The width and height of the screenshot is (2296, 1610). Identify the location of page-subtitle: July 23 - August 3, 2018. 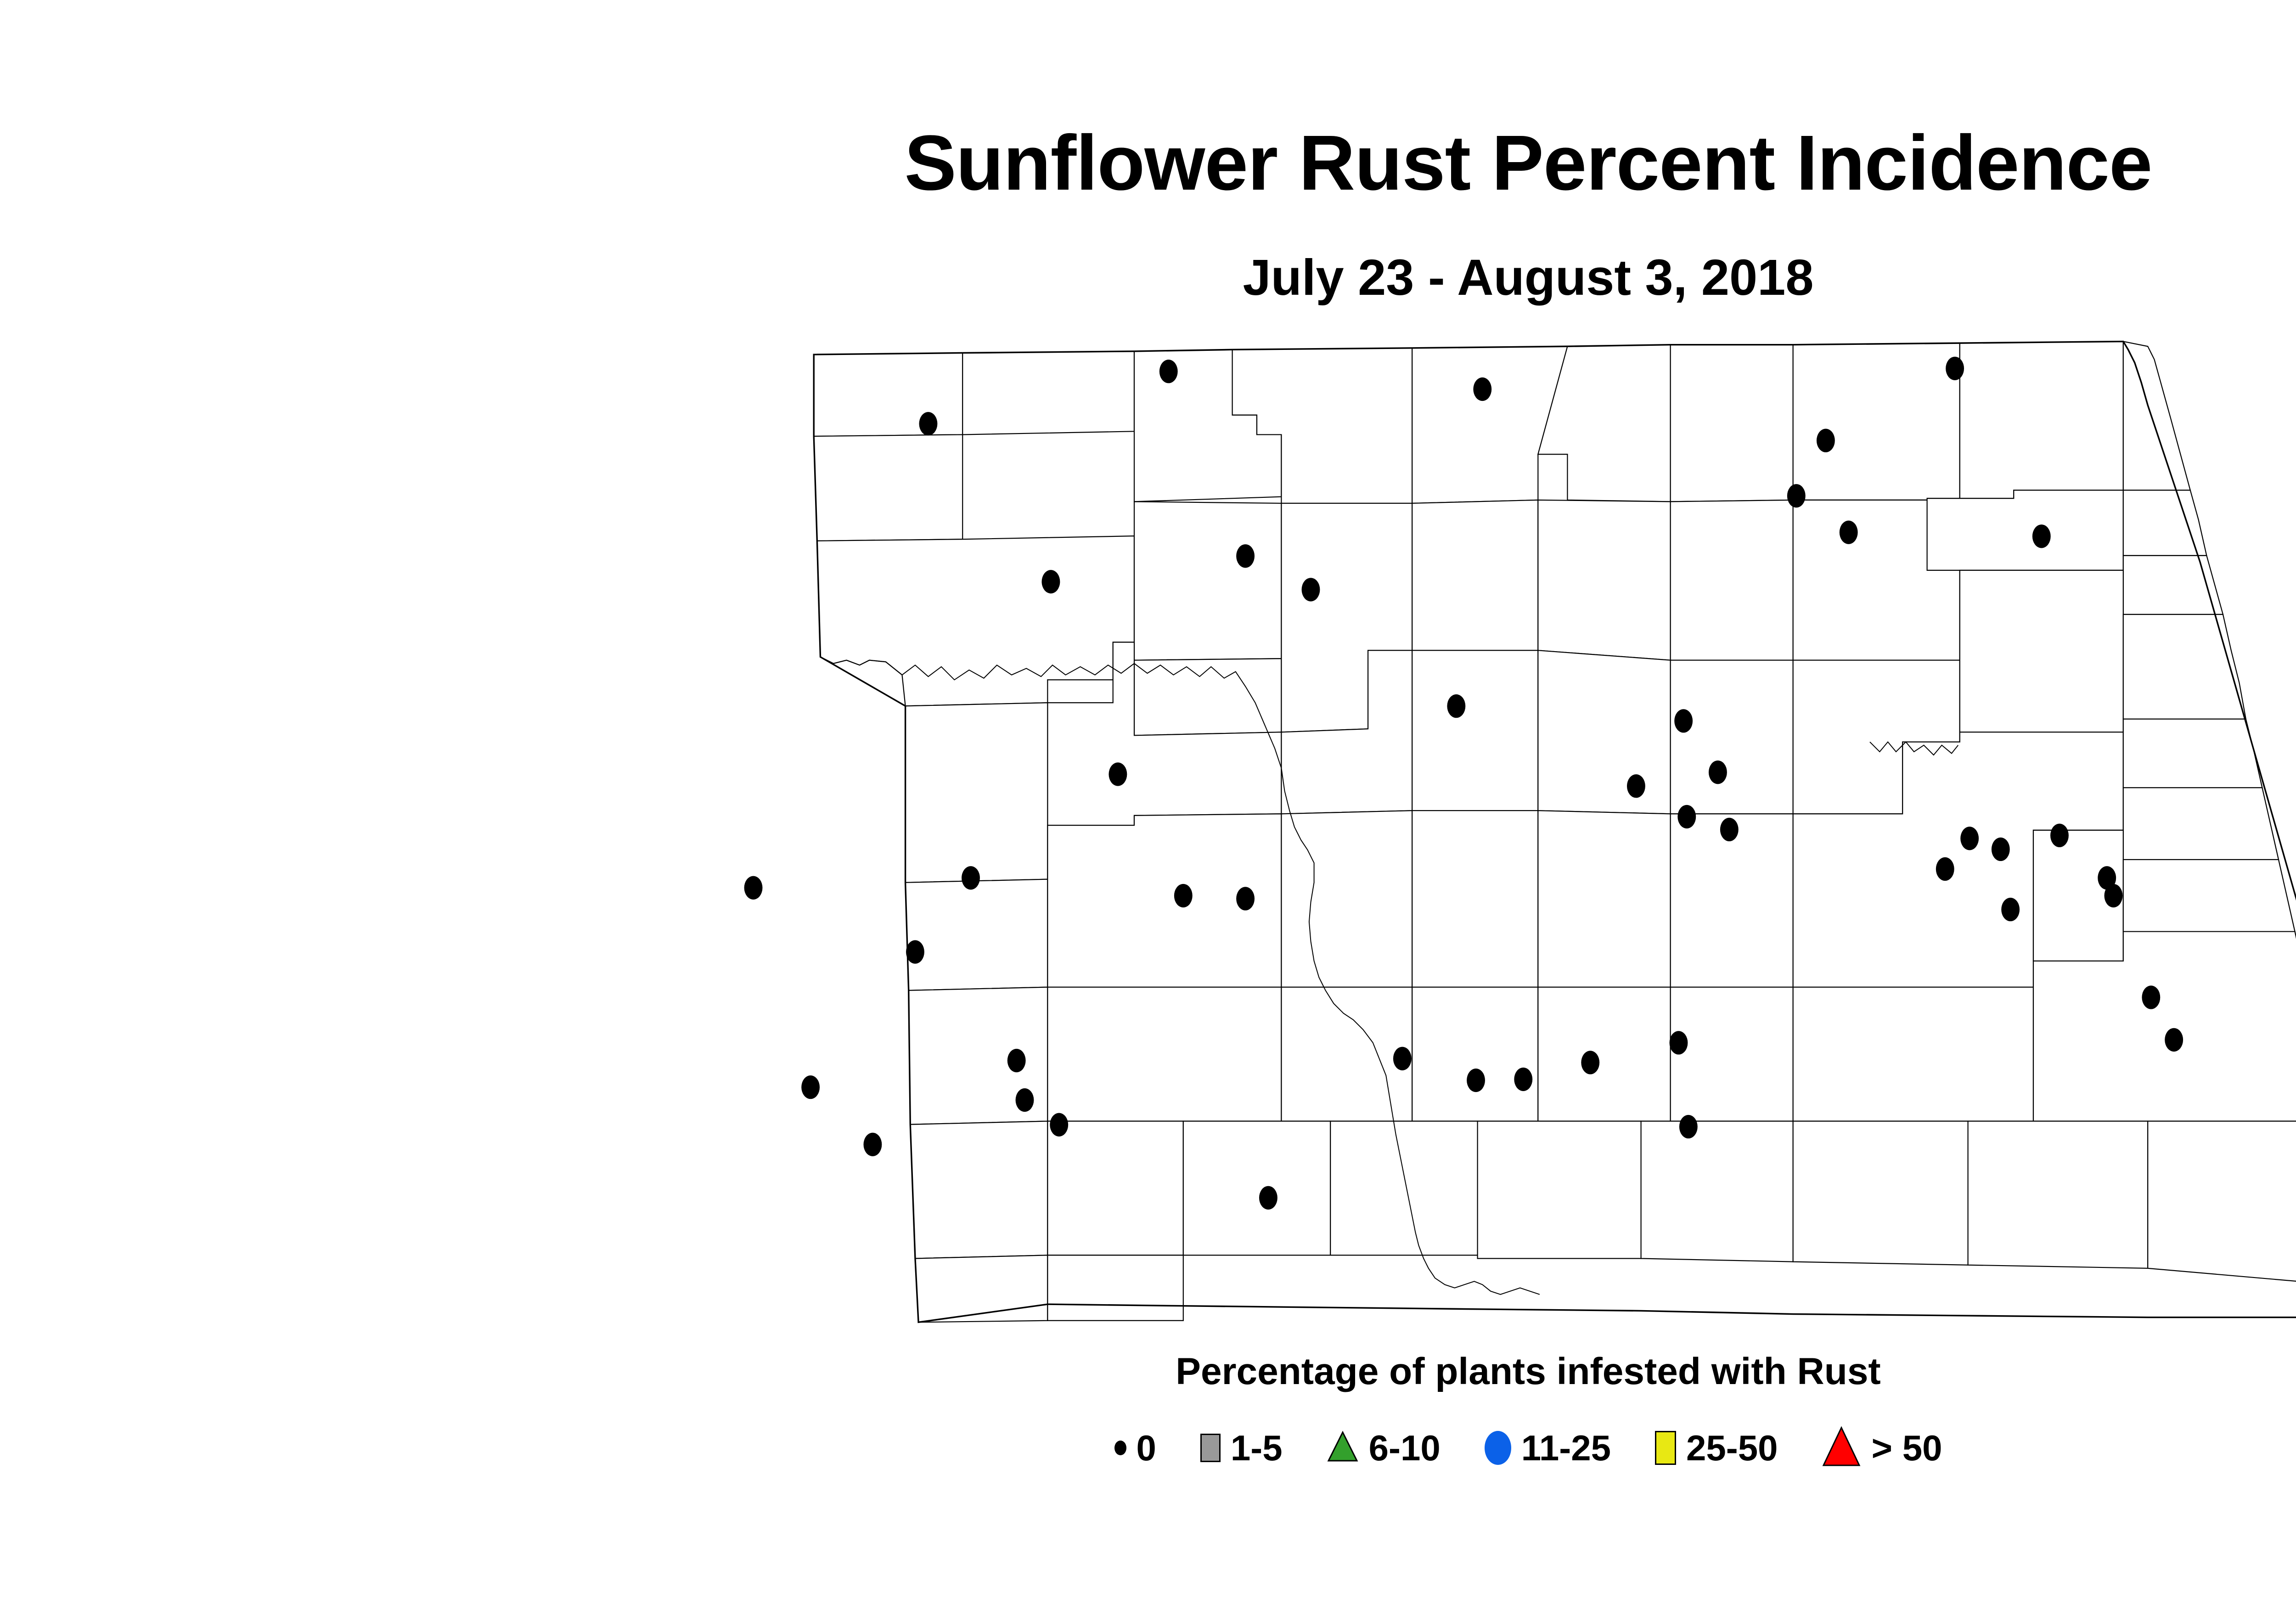
(1528, 278).